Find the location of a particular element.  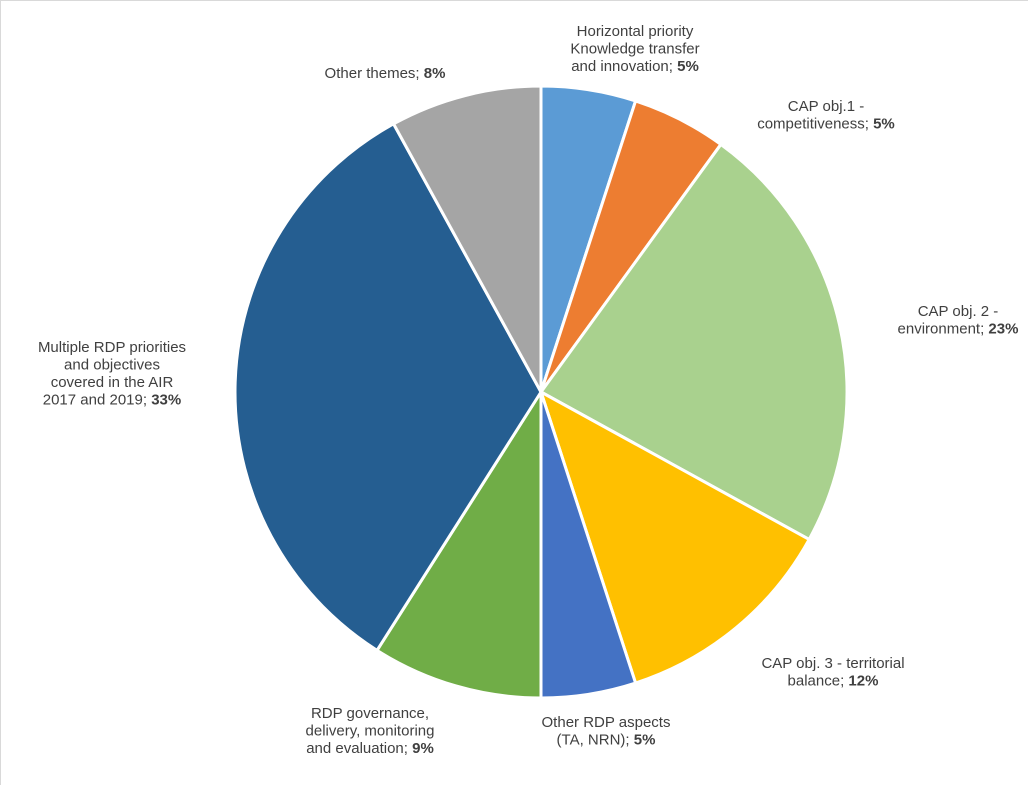

slice-label-line: RDP governance, is located at coordinates (370, 713).